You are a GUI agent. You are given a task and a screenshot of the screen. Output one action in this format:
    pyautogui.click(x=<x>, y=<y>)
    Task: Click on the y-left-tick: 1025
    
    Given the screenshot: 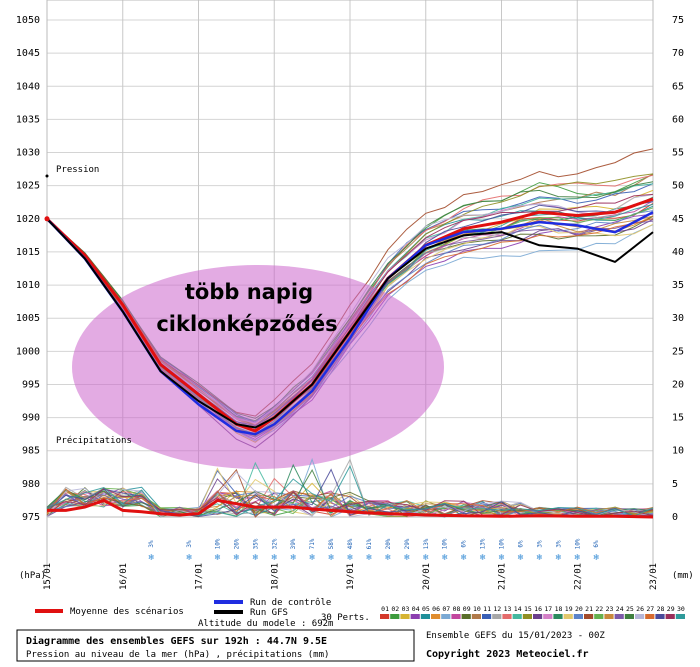 What is the action you would take?
    pyautogui.click(x=28, y=186)
    